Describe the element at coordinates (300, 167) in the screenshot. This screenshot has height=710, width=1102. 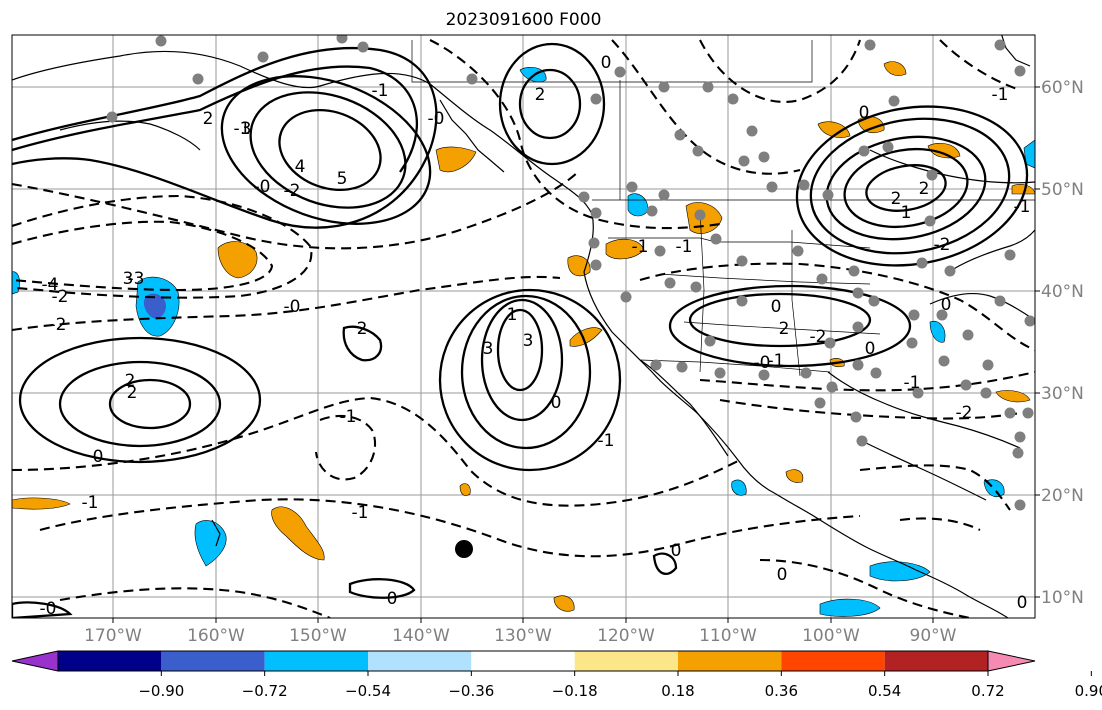
I see `contour-value-label: 4` at that location.